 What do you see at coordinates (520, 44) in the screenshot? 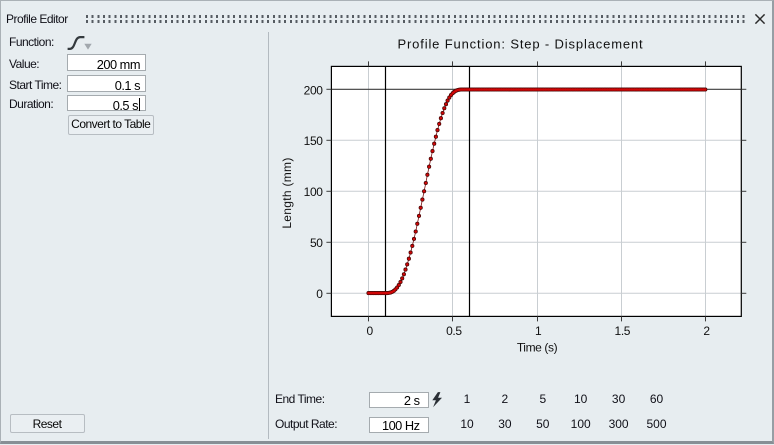
I see `svg-text:Profile Function: Step - Displ: Profile Function: Step - Displacement` at bounding box center [520, 44].